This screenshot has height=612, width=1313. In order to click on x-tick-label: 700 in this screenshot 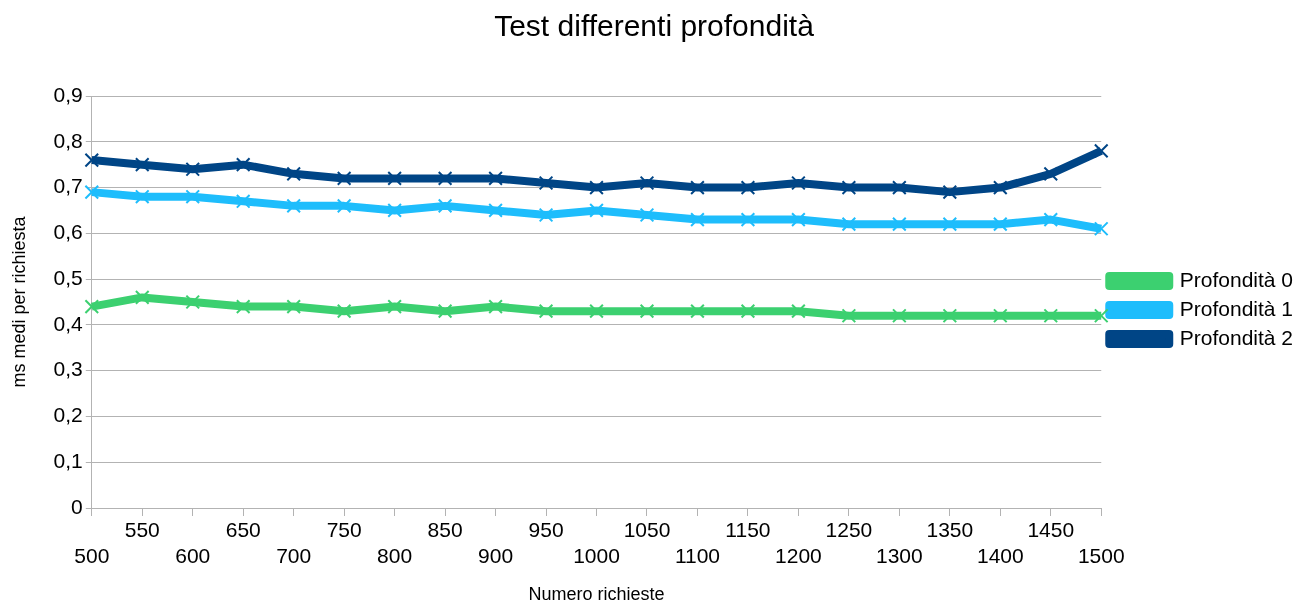, I will do `click(294, 555)`.